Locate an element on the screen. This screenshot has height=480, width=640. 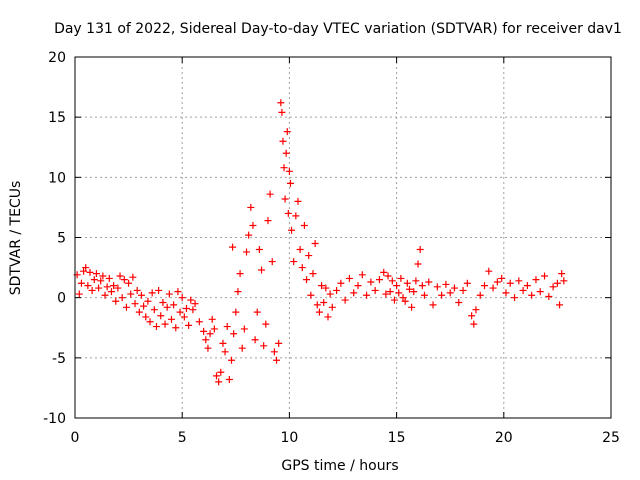
y-tick-label: 10 is located at coordinates (57, 178).